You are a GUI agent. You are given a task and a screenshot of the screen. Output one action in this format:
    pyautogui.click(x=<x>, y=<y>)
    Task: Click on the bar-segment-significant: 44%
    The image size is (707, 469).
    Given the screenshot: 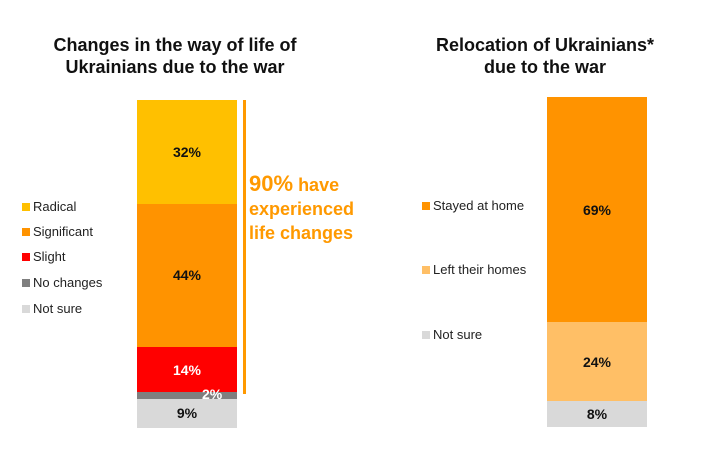 What is the action you would take?
    pyautogui.click(x=187, y=275)
    